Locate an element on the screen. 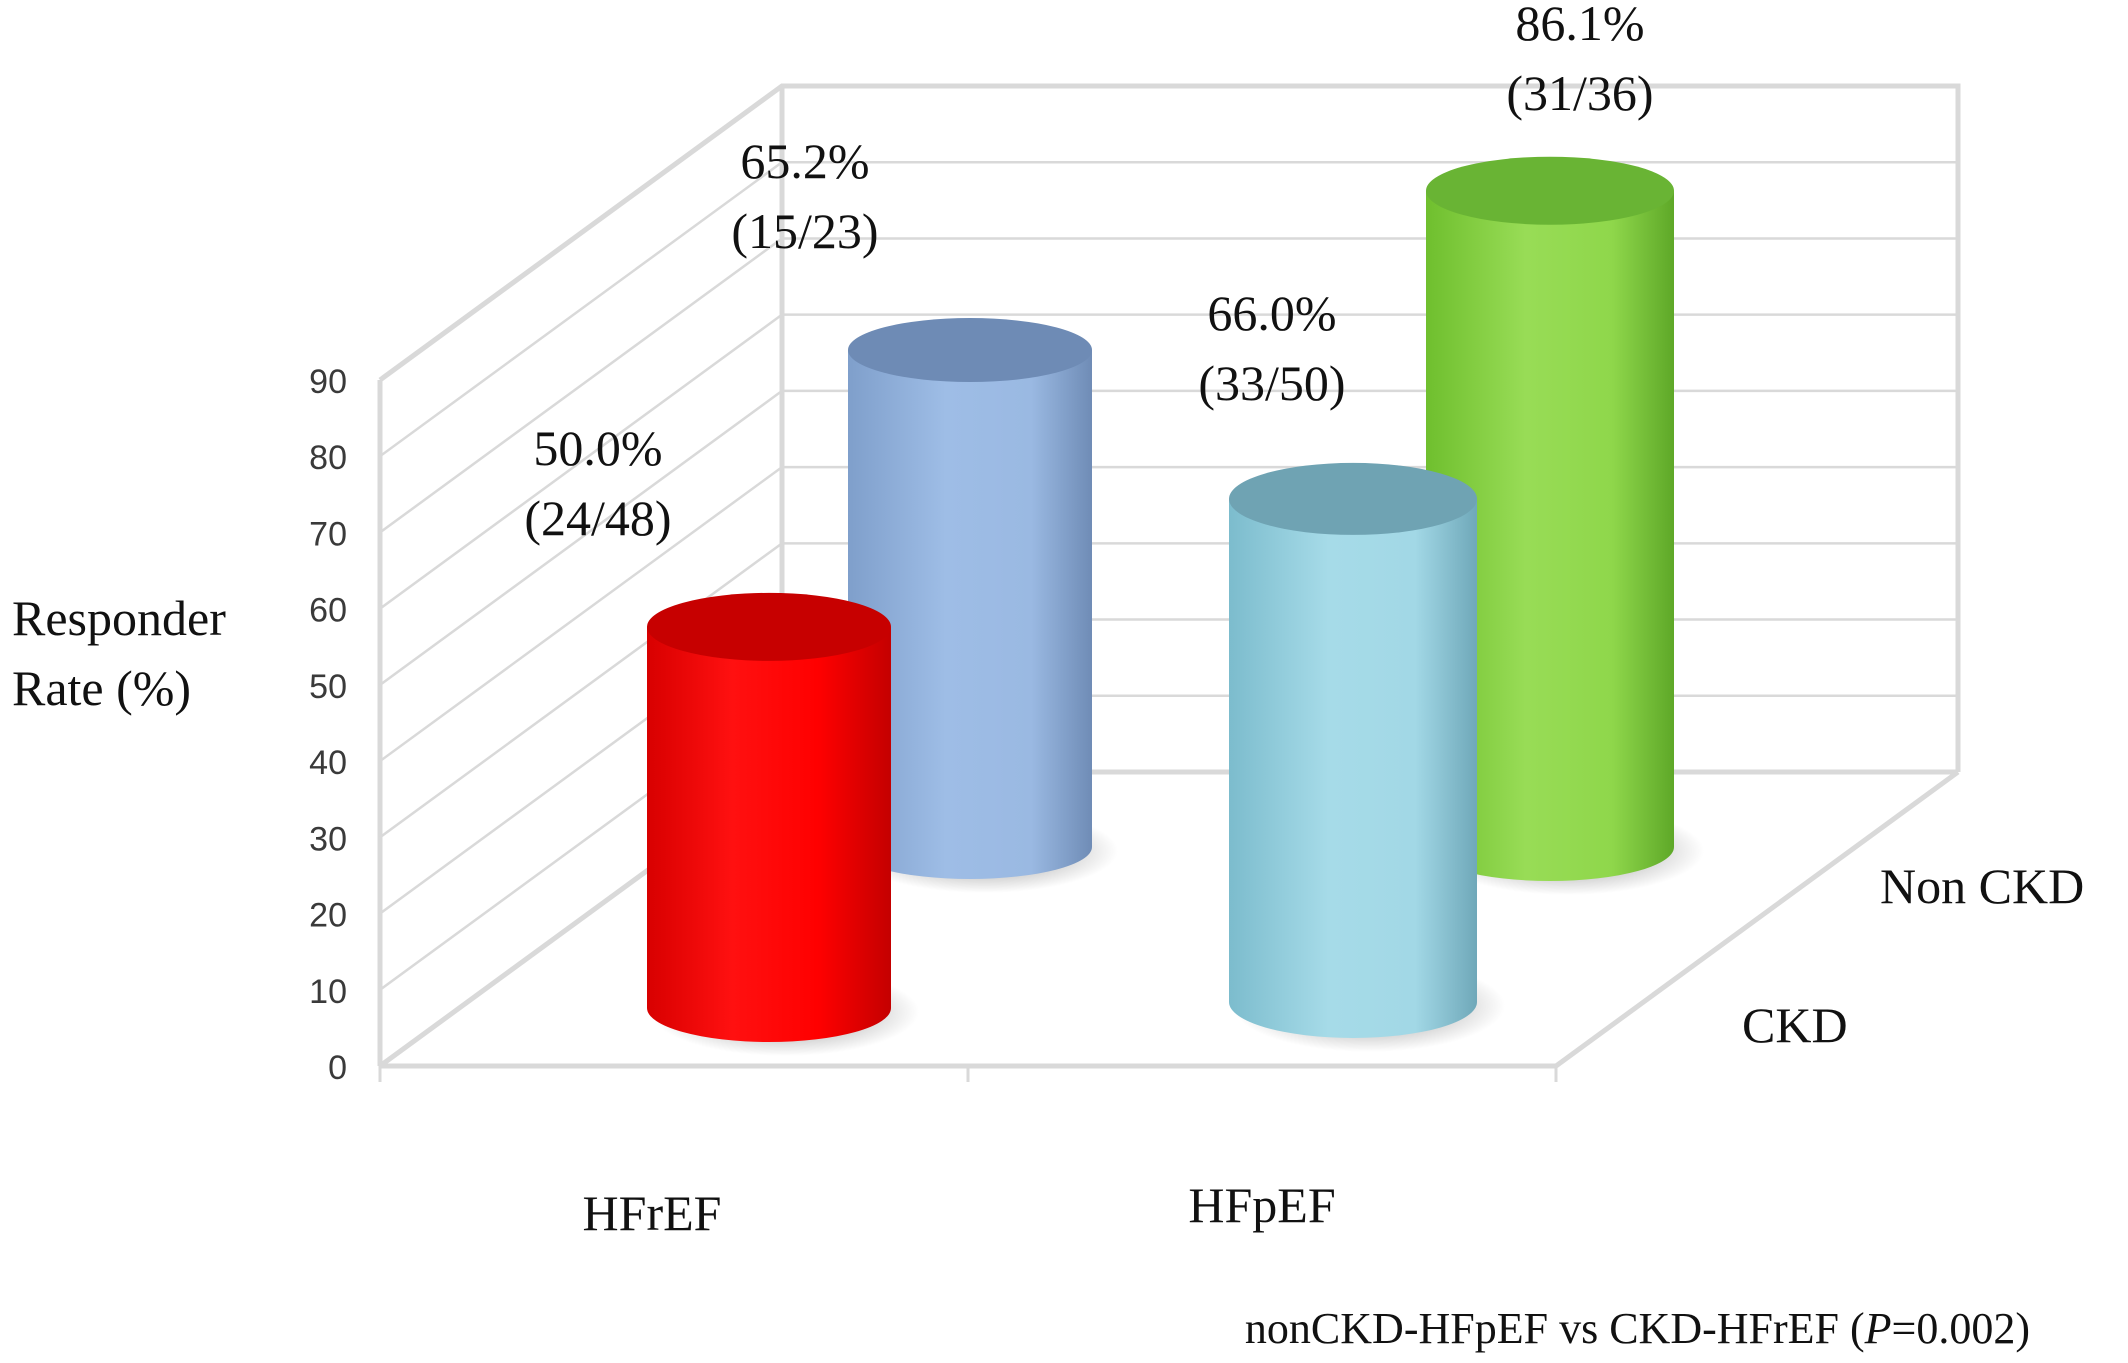 The image size is (2128, 1363). data-label-line: (33/50) is located at coordinates (1271, 383).